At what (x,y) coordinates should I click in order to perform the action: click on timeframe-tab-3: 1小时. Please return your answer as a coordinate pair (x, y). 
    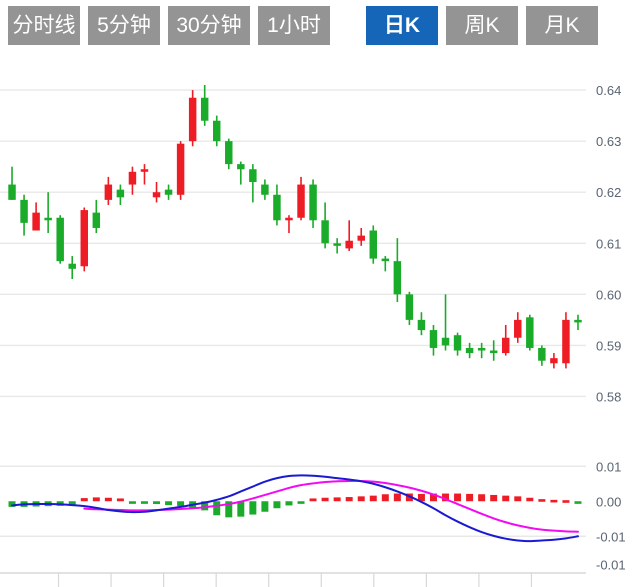
    Looking at the image, I should click on (294, 25).